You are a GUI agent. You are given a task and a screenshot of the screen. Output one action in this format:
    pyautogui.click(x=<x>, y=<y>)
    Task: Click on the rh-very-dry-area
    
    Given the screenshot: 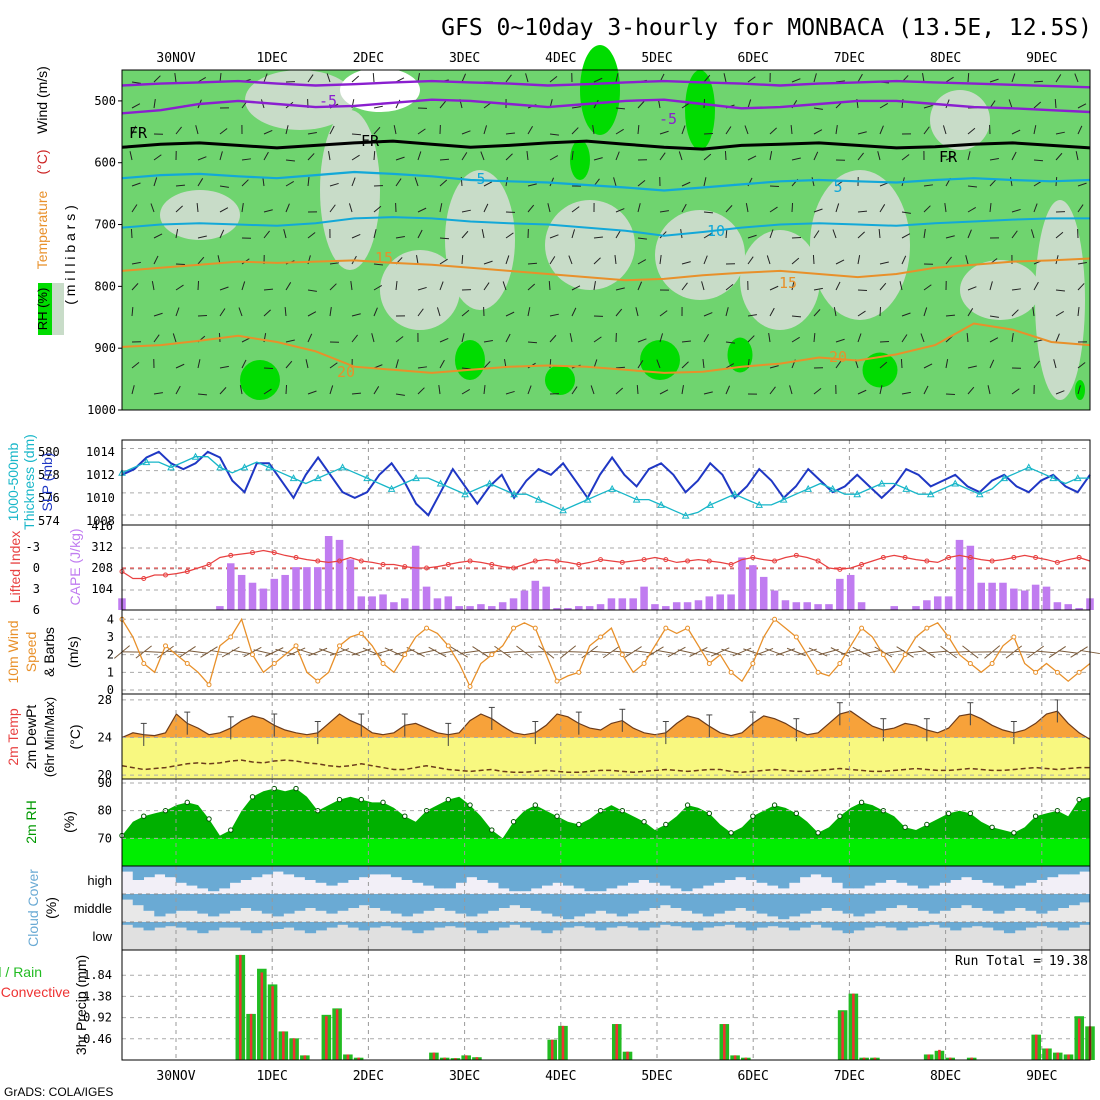 What is the action you would take?
    pyautogui.click(x=380, y=90)
    